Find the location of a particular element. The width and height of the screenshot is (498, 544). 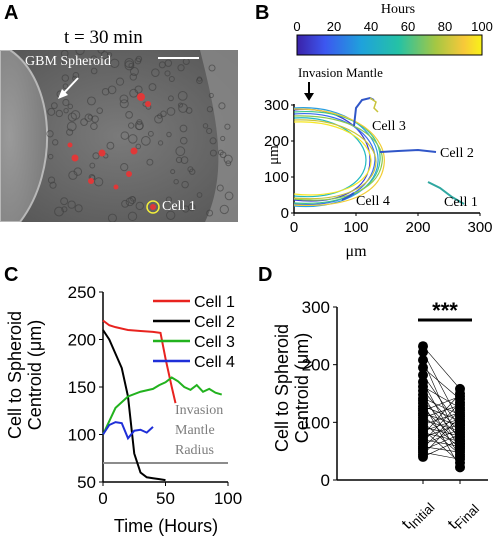

track-label-cell-2: Cell 2 is located at coordinates (457, 153).